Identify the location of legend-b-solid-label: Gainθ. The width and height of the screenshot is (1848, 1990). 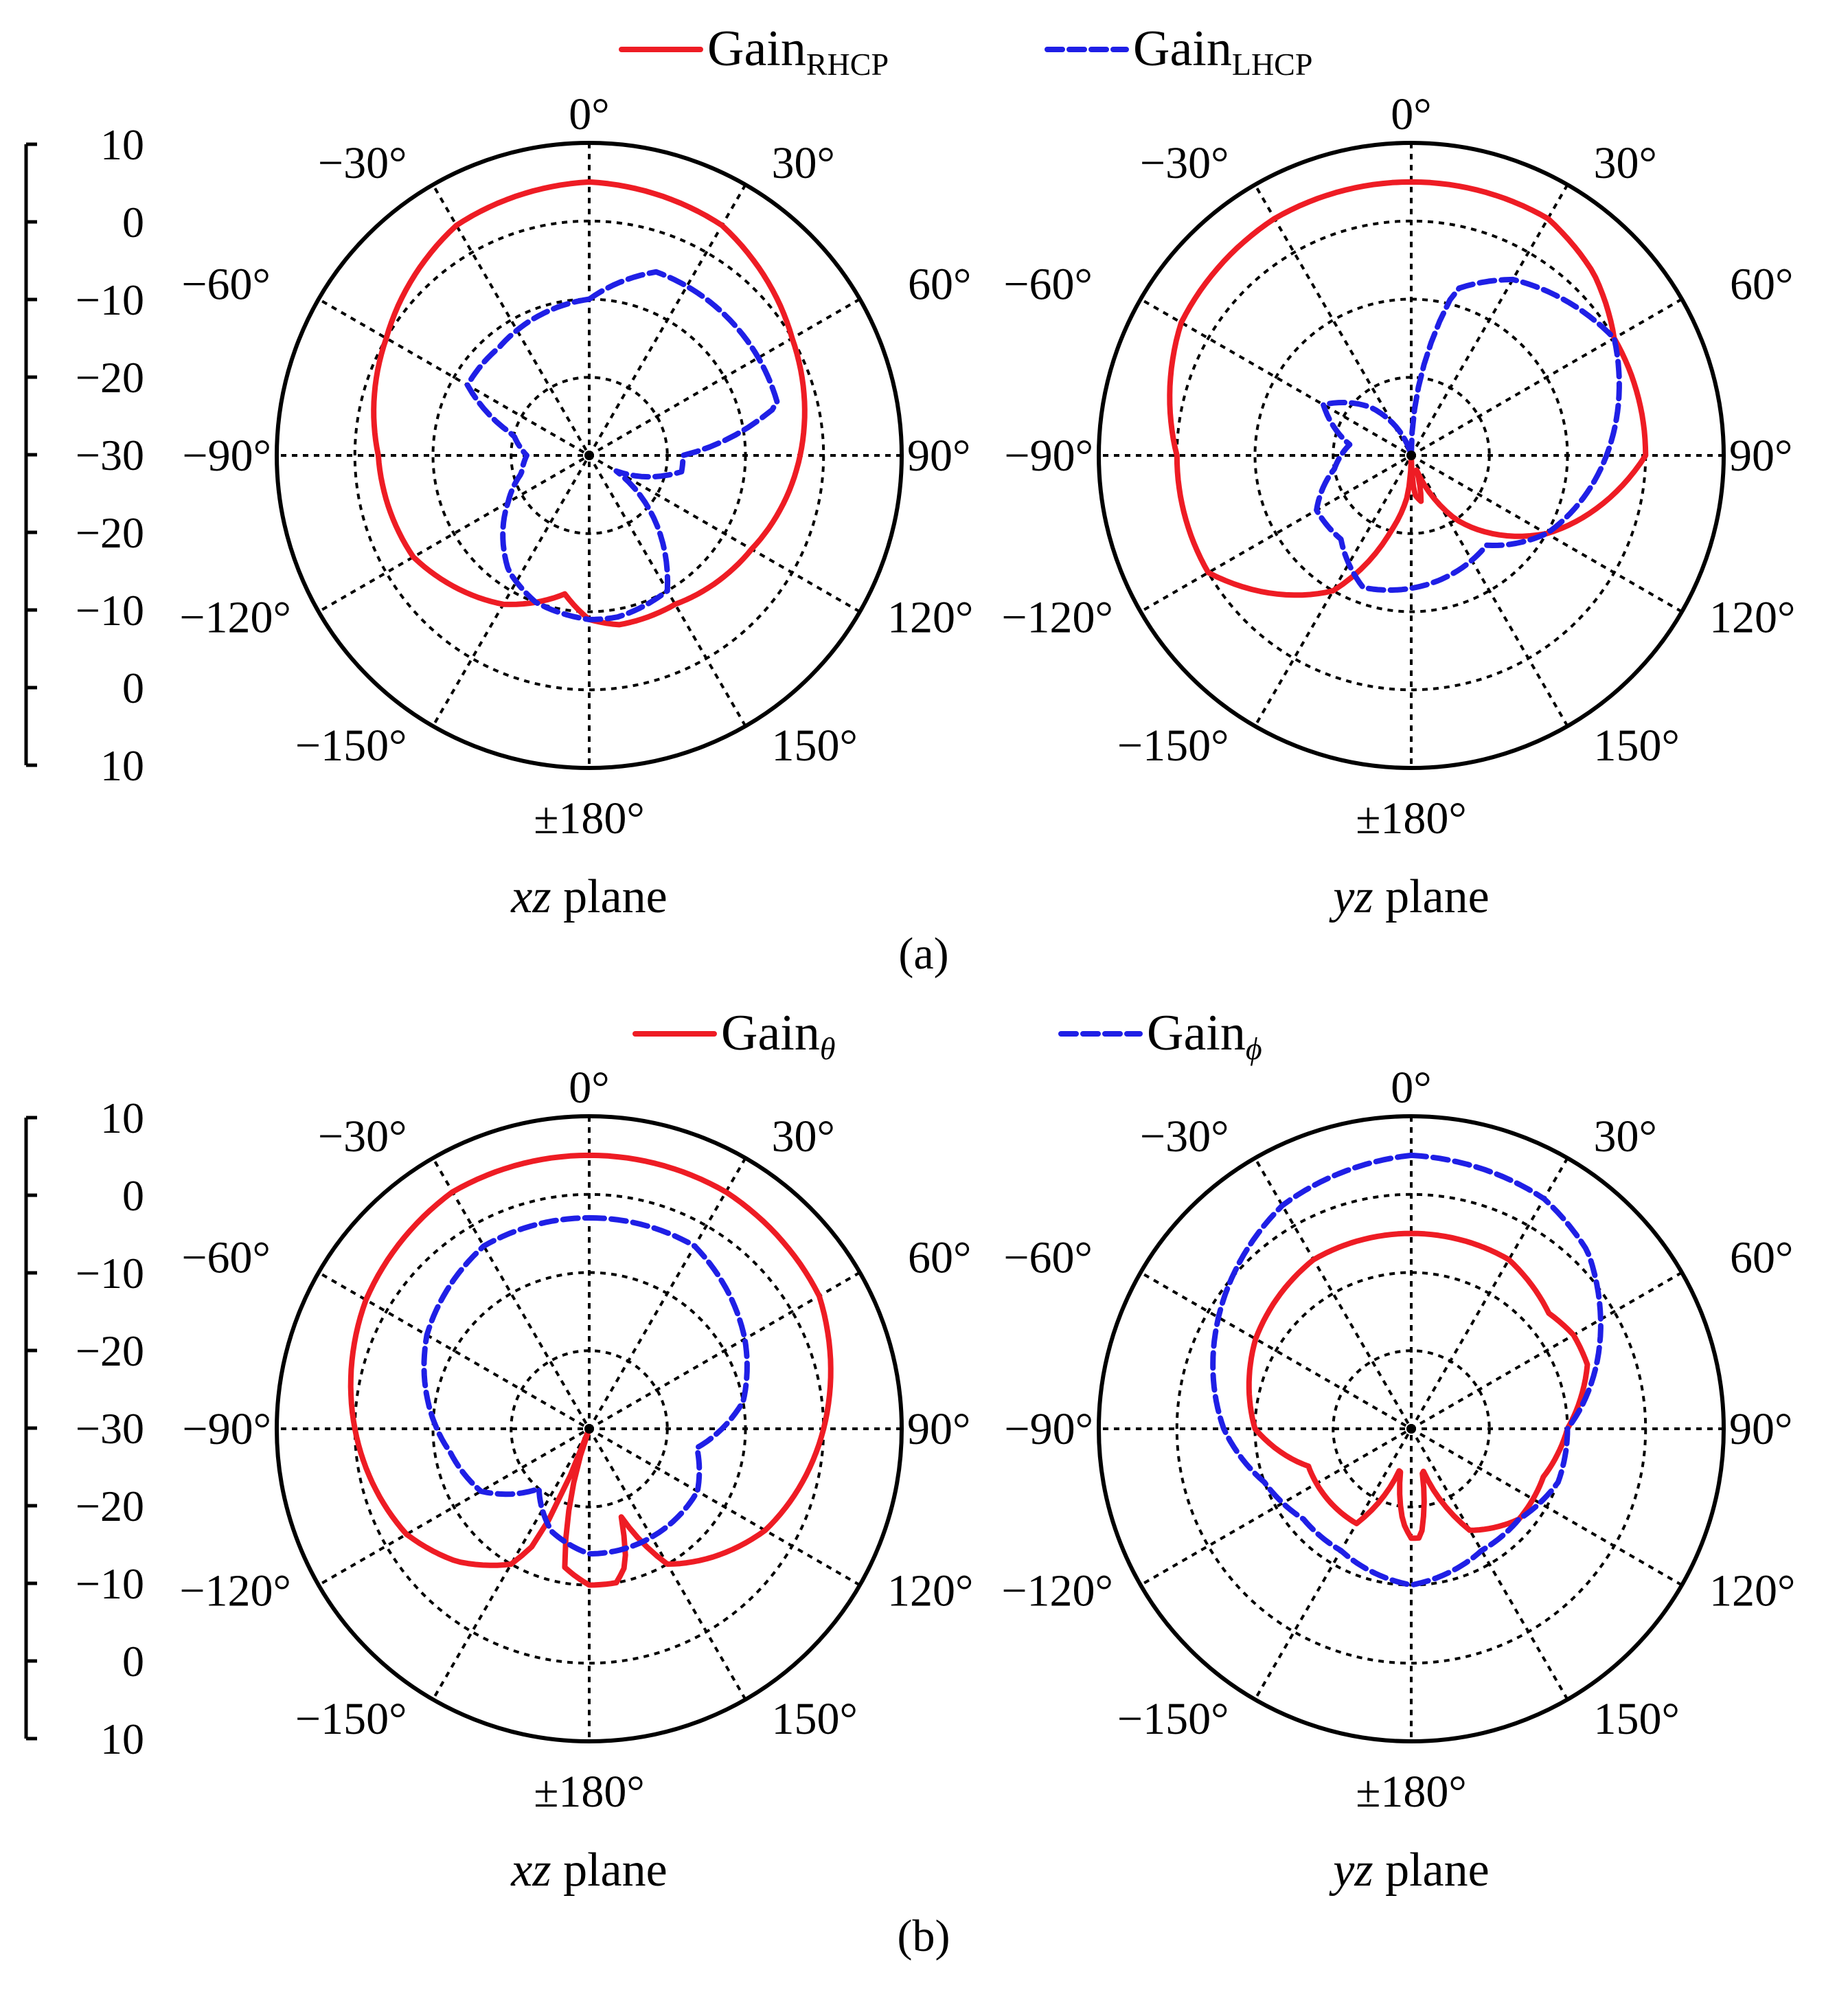
(778, 1035).